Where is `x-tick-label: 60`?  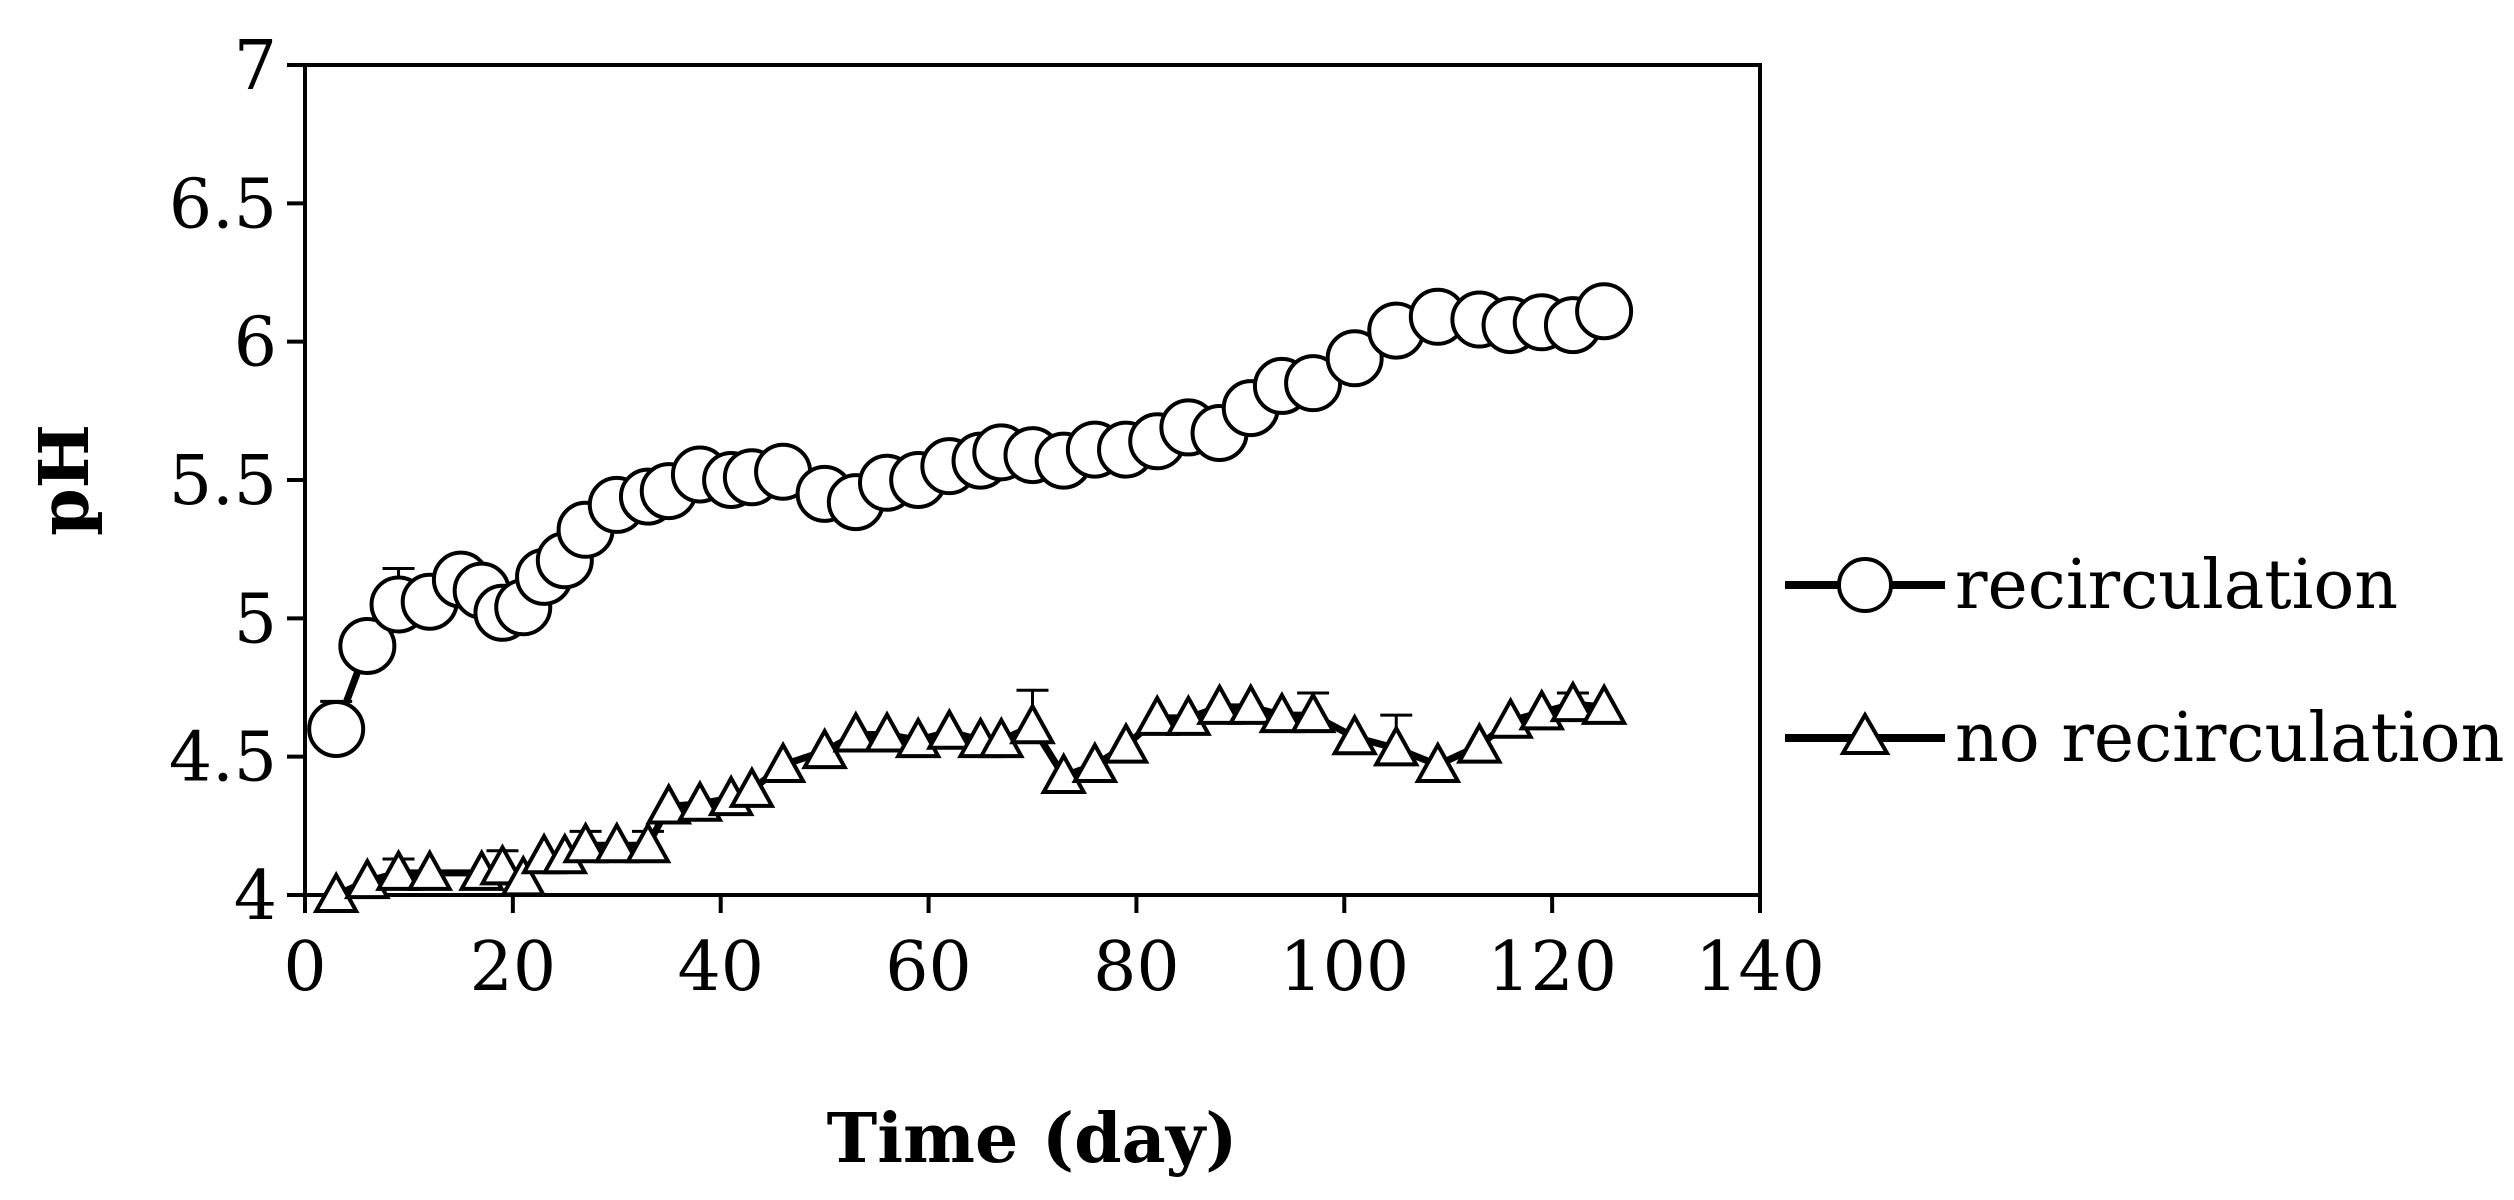 x-tick-label: 60 is located at coordinates (928, 967).